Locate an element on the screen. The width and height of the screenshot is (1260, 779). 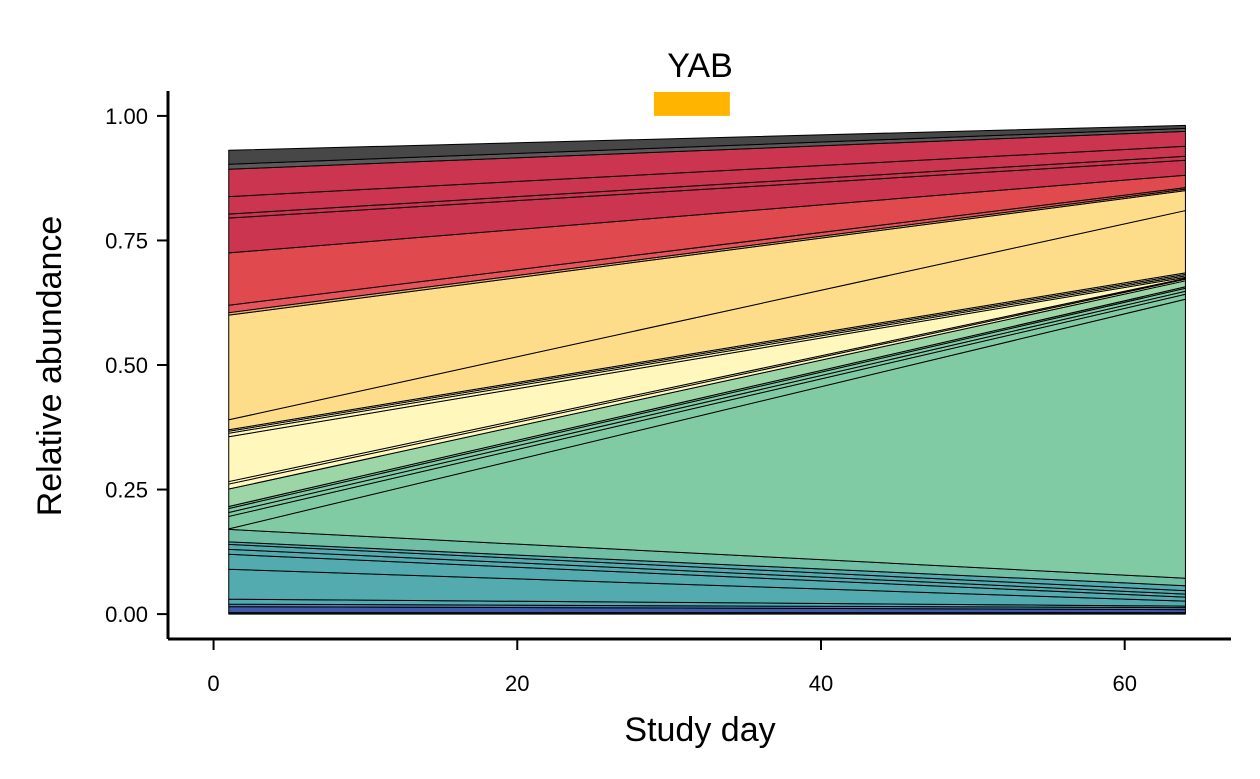
y-axis-title: Relative abundance is located at coordinates (50, 366).